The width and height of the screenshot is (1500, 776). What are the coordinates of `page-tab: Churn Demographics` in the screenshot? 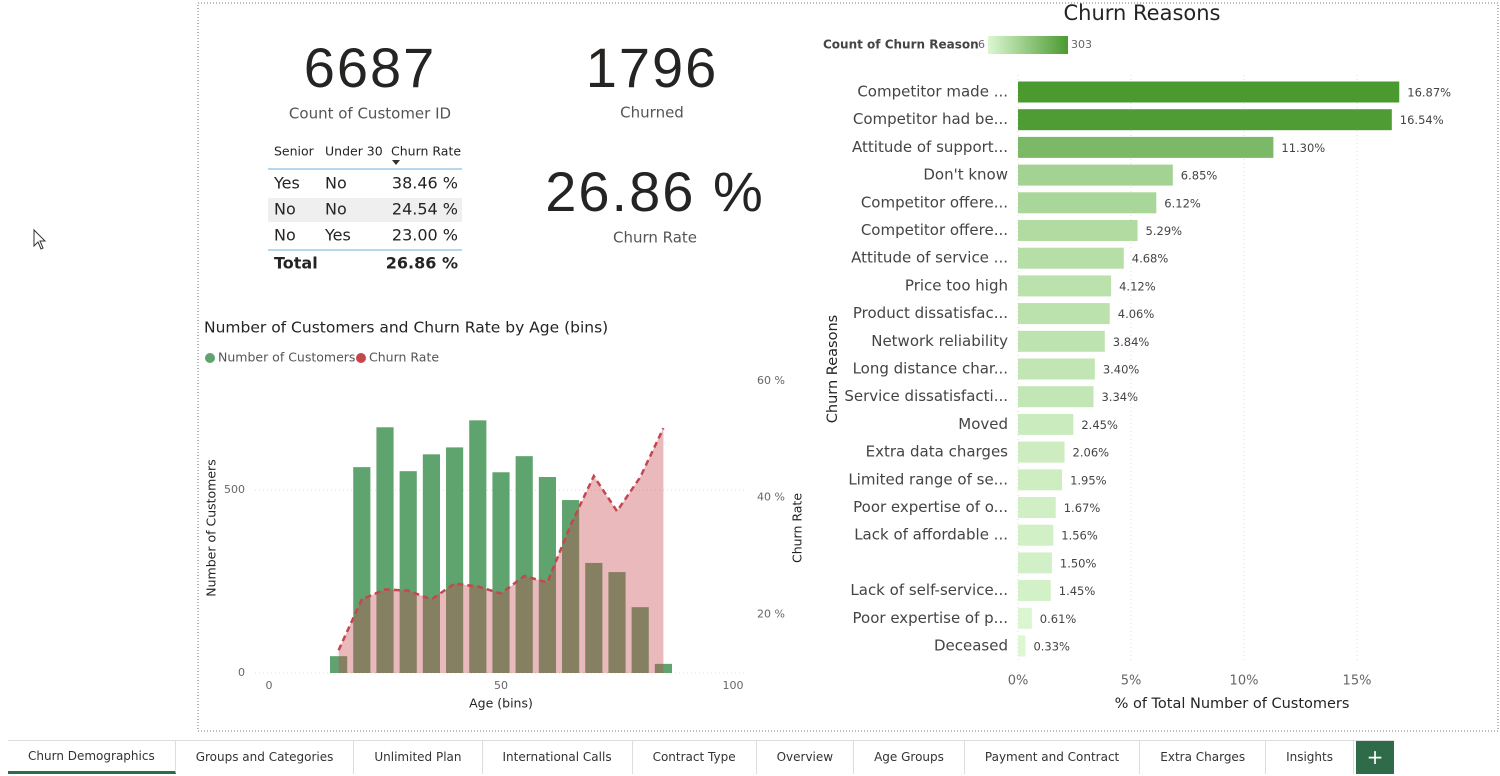 It's located at (92, 757).